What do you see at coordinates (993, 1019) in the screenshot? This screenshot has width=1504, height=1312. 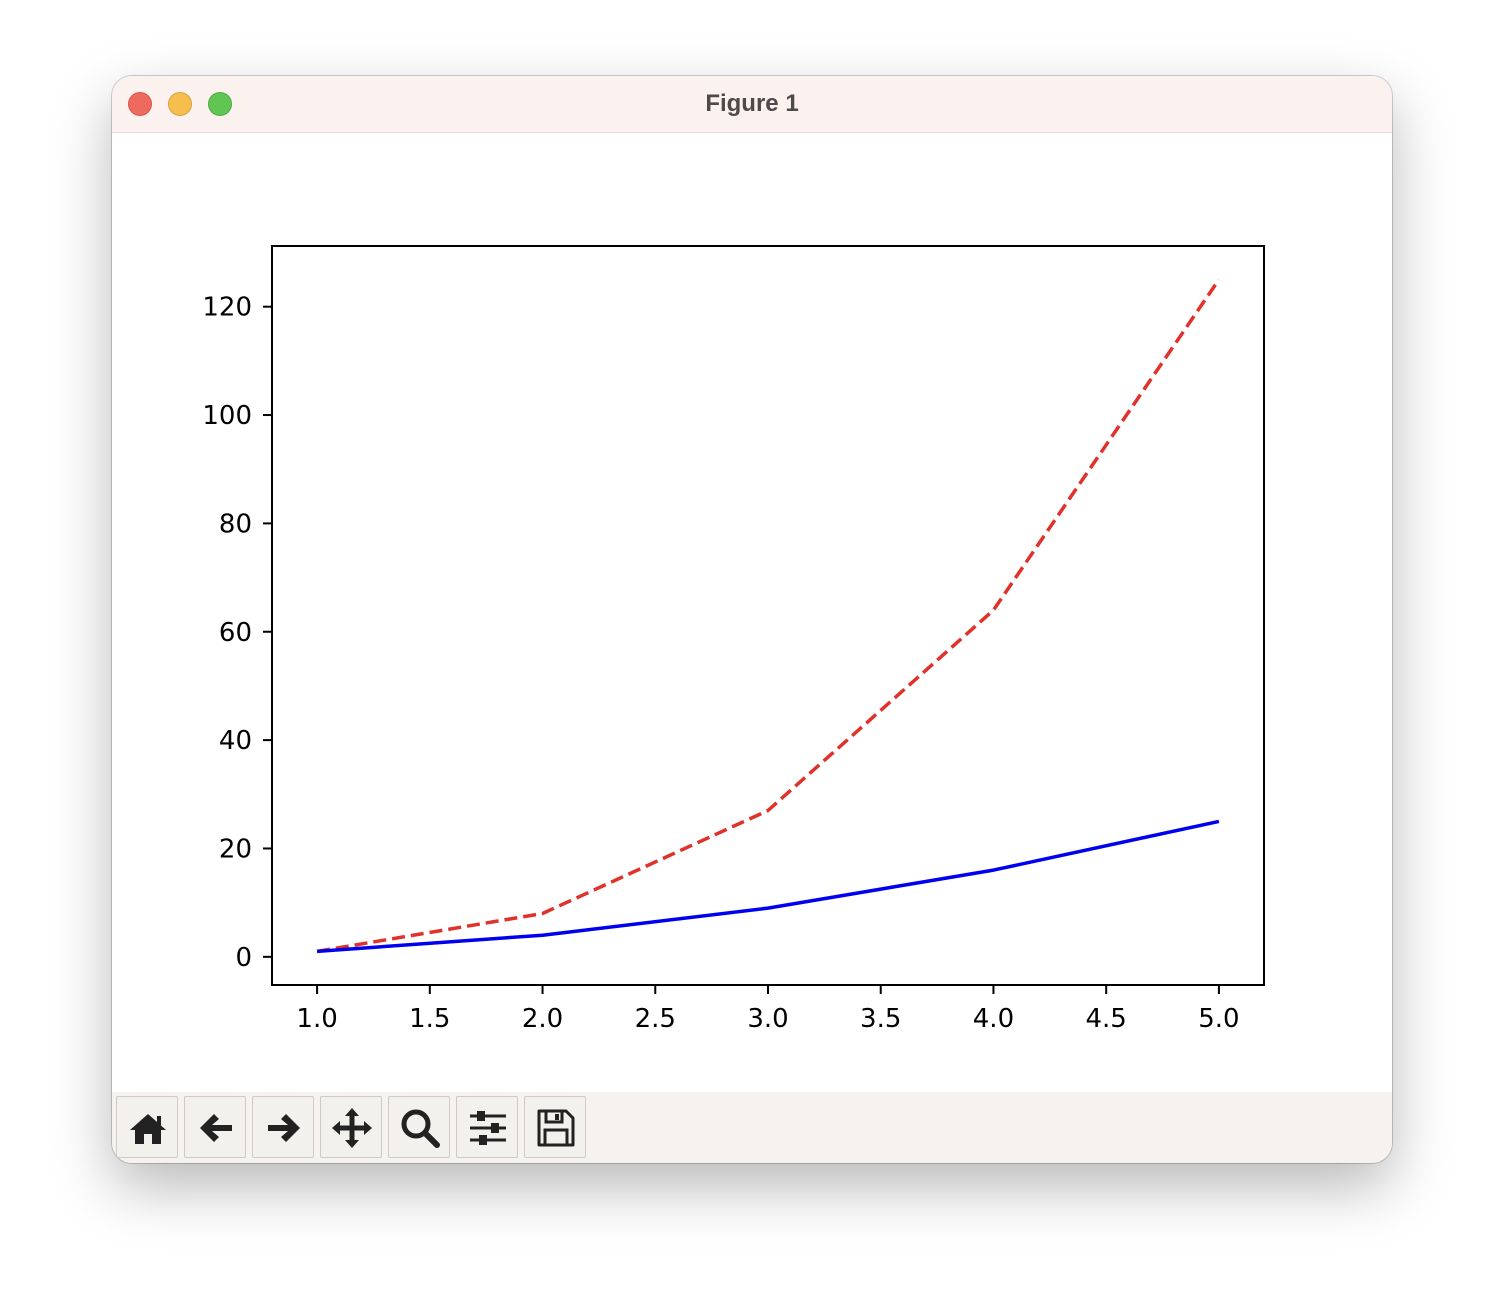 I see `x-tick-label: 4.0` at bounding box center [993, 1019].